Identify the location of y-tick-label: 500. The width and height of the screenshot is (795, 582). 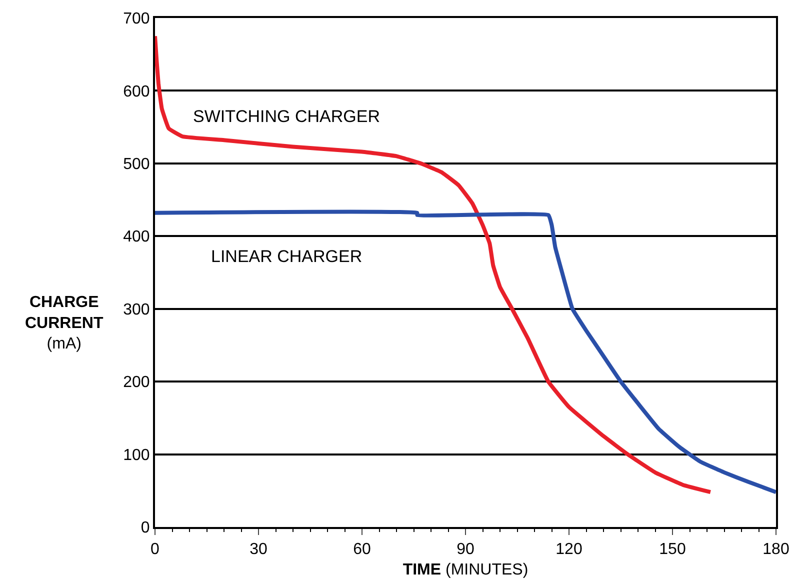
(136, 165).